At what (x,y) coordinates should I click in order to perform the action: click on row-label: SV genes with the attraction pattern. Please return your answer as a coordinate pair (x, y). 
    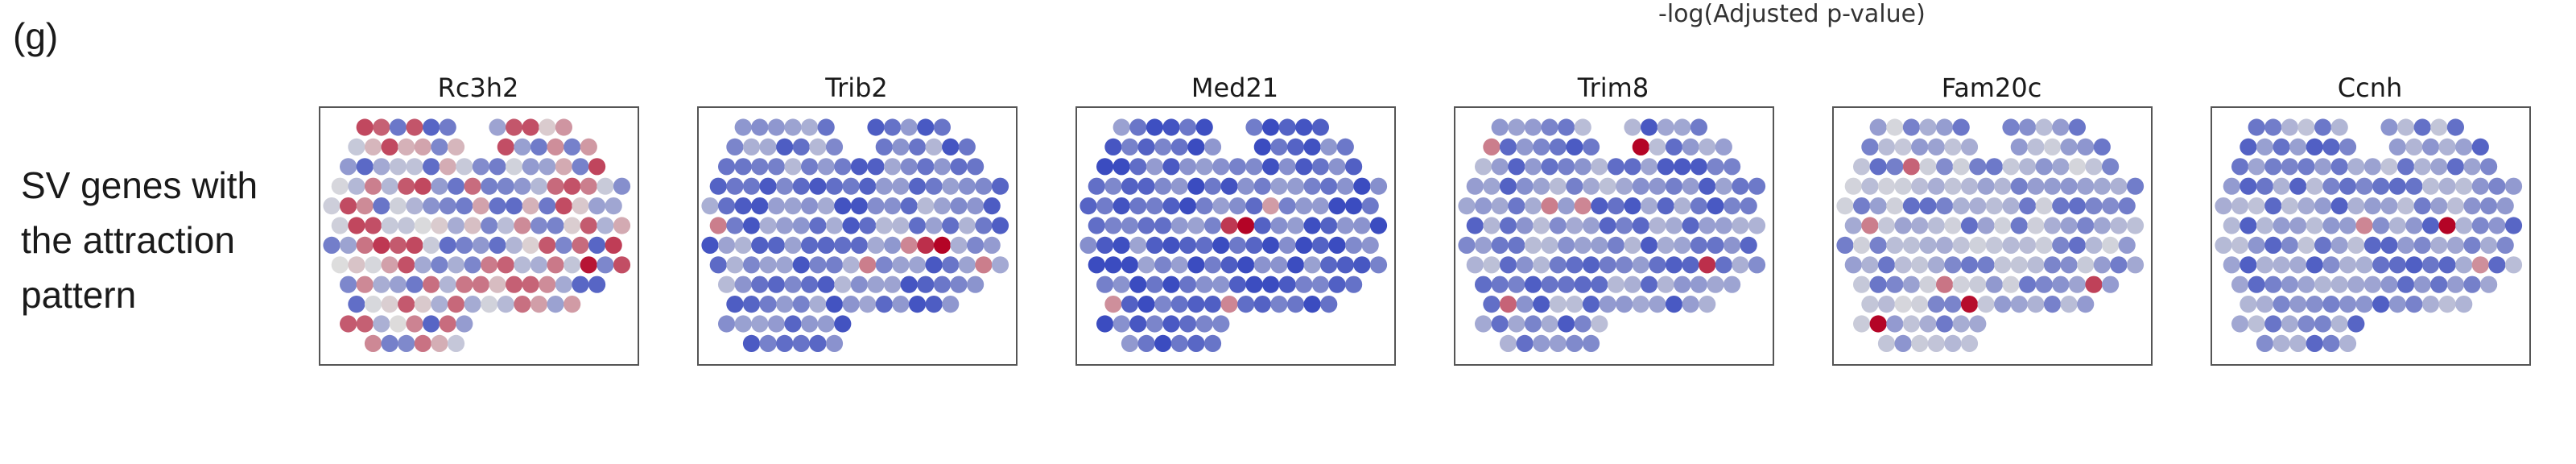
    Looking at the image, I should click on (158, 240).